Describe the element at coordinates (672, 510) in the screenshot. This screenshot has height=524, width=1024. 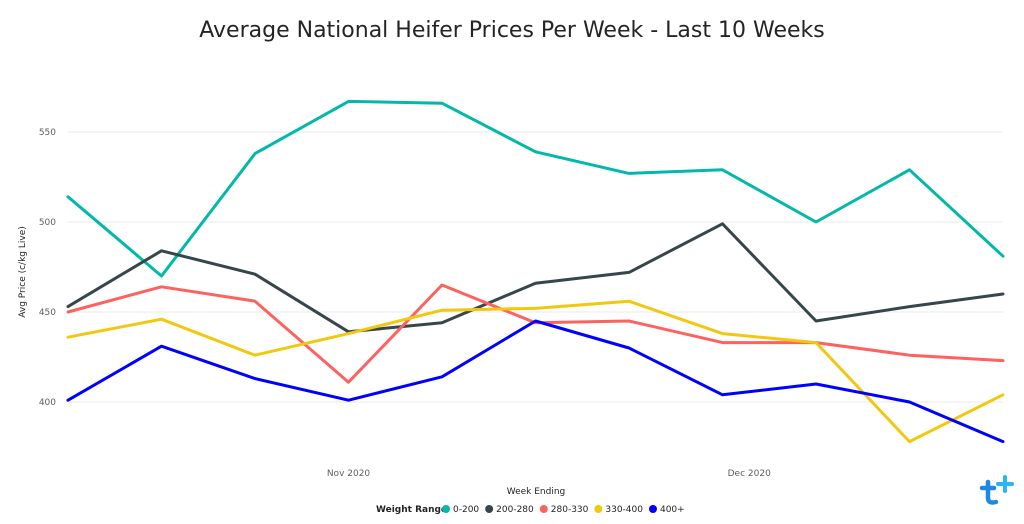
I see `legend-item-400+: 400+` at that location.